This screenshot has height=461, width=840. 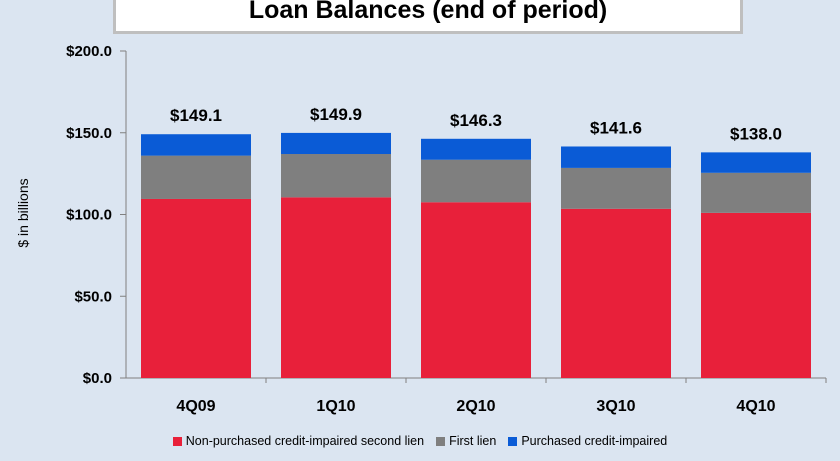 What do you see at coordinates (473, 441) in the screenshot?
I see `legend-label-first-lien: First lien` at bounding box center [473, 441].